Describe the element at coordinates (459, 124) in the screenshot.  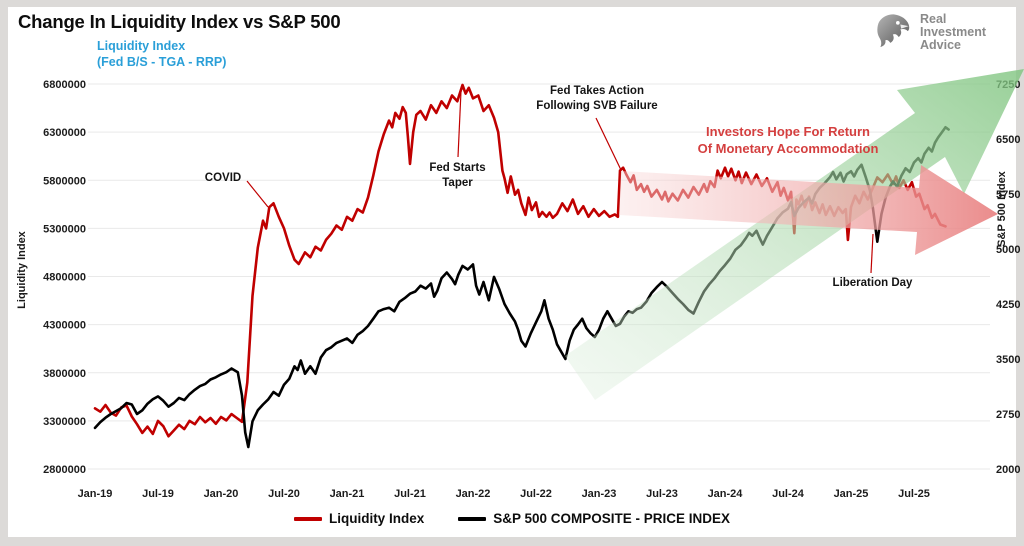
I see `taper-leader-line` at that location.